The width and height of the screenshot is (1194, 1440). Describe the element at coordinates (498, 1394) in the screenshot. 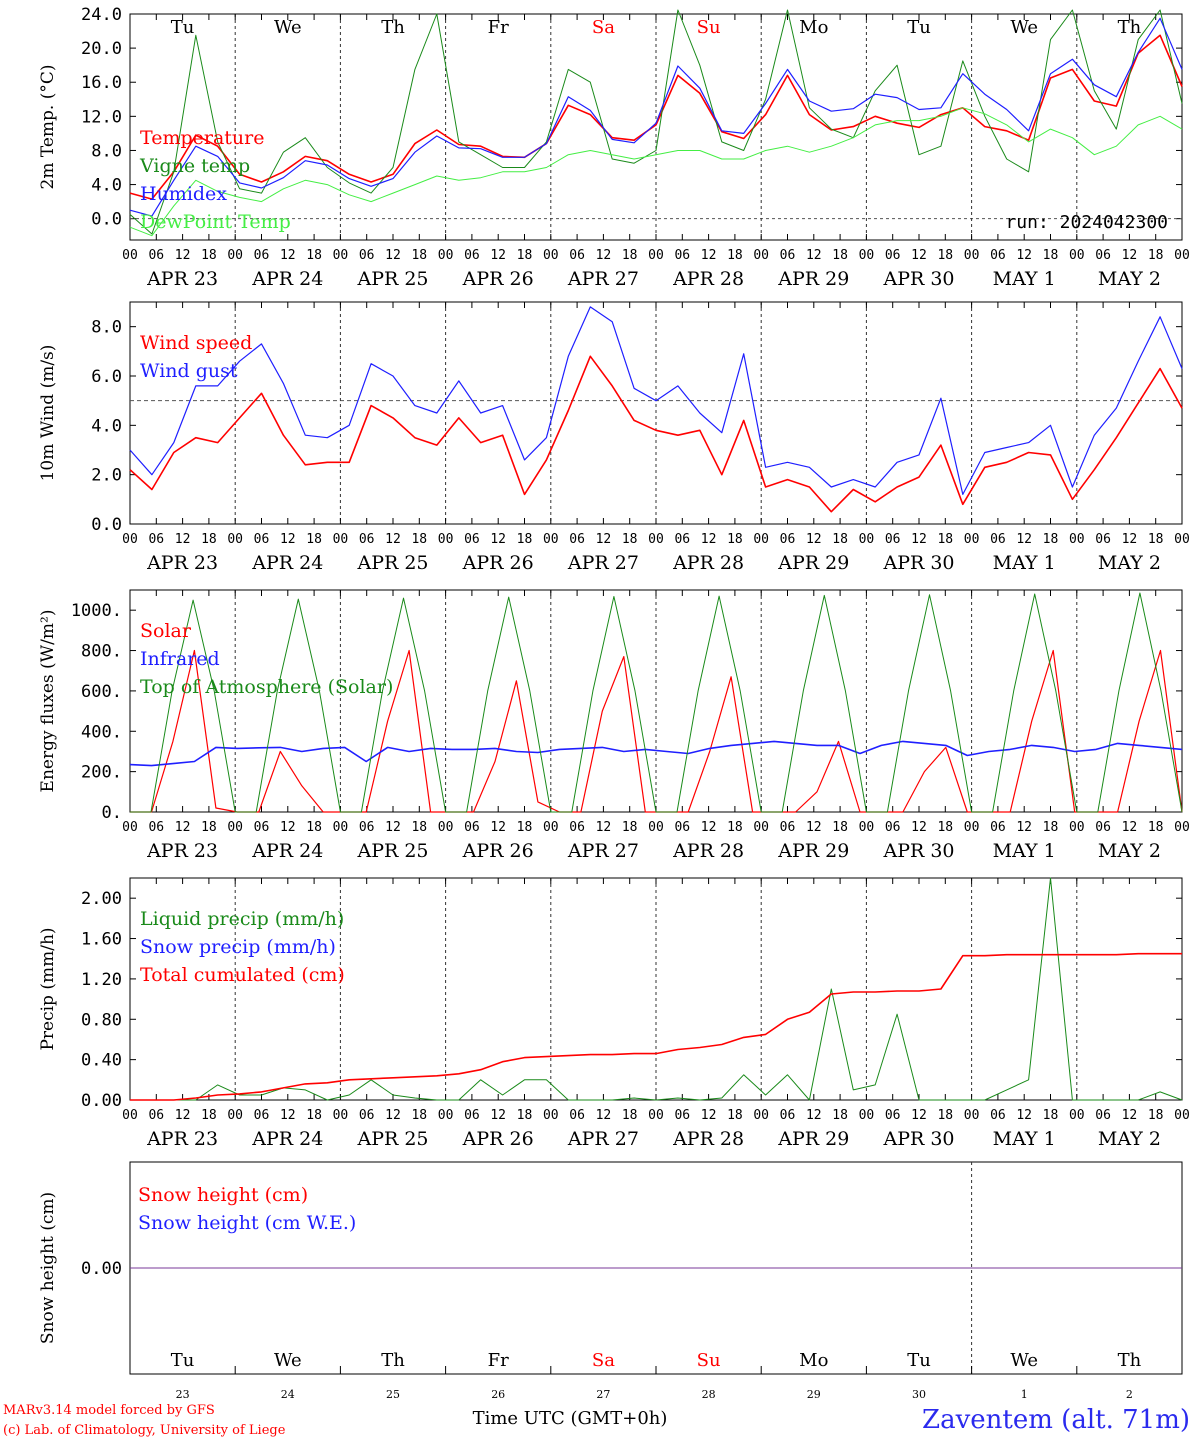

I see `day-number: 26` at that location.